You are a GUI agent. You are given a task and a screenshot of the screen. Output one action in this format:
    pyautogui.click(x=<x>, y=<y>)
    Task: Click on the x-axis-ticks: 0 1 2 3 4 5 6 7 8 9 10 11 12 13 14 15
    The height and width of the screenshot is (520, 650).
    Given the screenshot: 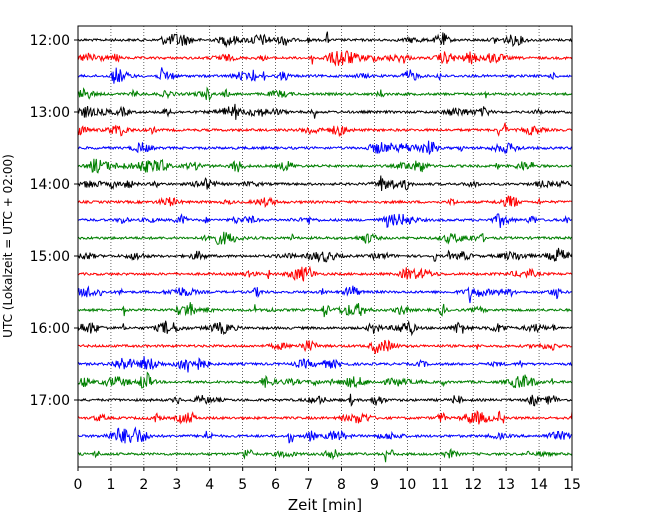 What is the action you would take?
    pyautogui.click(x=327, y=480)
    